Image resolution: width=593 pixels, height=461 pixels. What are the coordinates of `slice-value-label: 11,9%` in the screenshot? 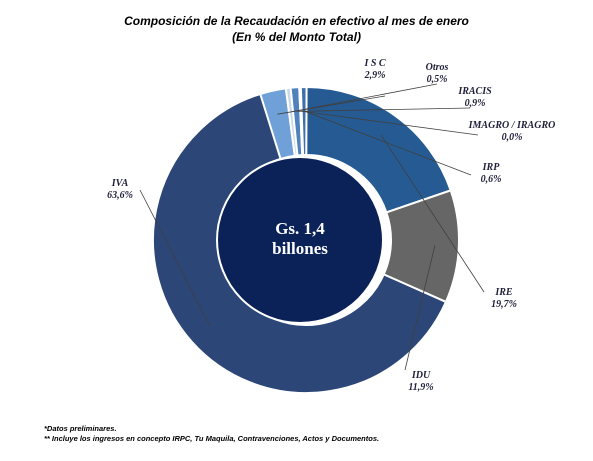 It's located at (420, 387).